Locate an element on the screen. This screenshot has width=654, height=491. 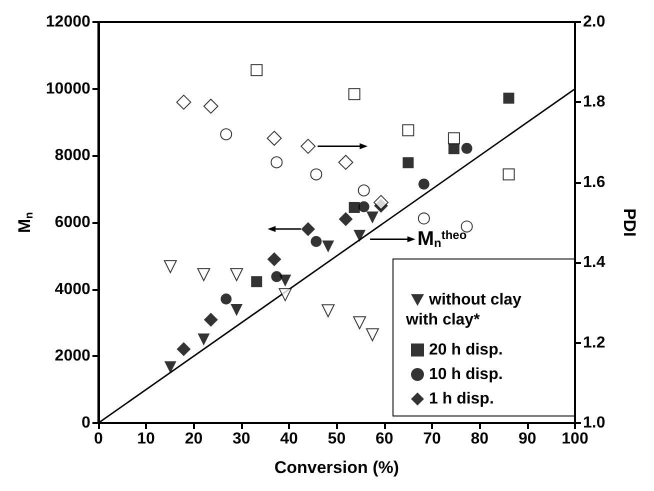
y-tick-label: 4000 is located at coordinates (72, 289).